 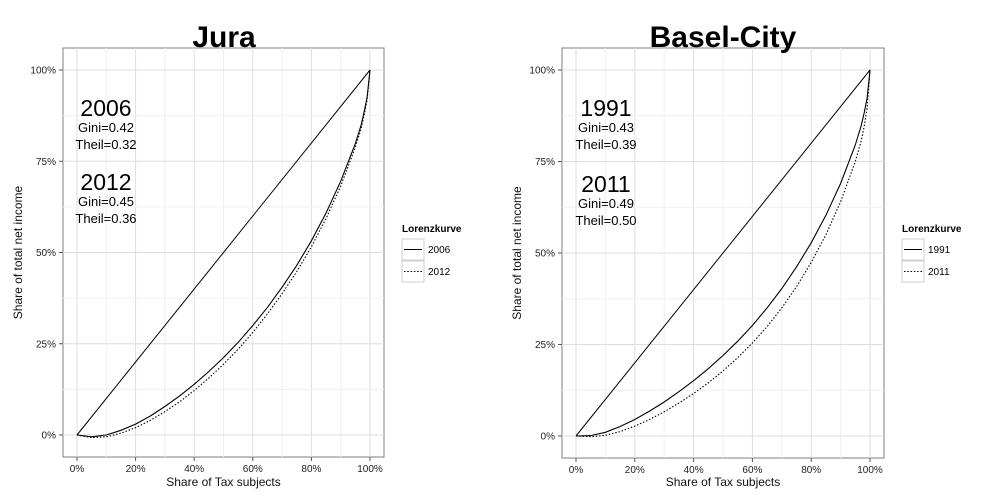 I want to click on annotation-year: 2006, so click(x=105, y=108).